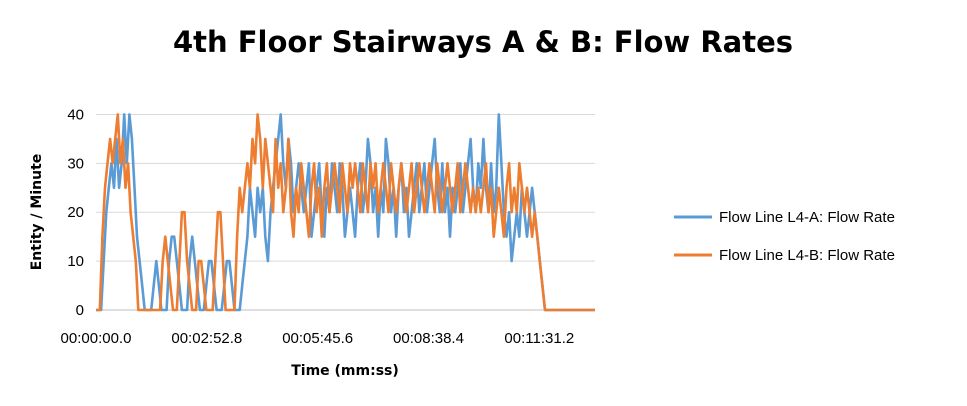 The height and width of the screenshot is (406, 967). I want to click on legend-label: Flow Line L4-B: Flow Rate, so click(807, 255).